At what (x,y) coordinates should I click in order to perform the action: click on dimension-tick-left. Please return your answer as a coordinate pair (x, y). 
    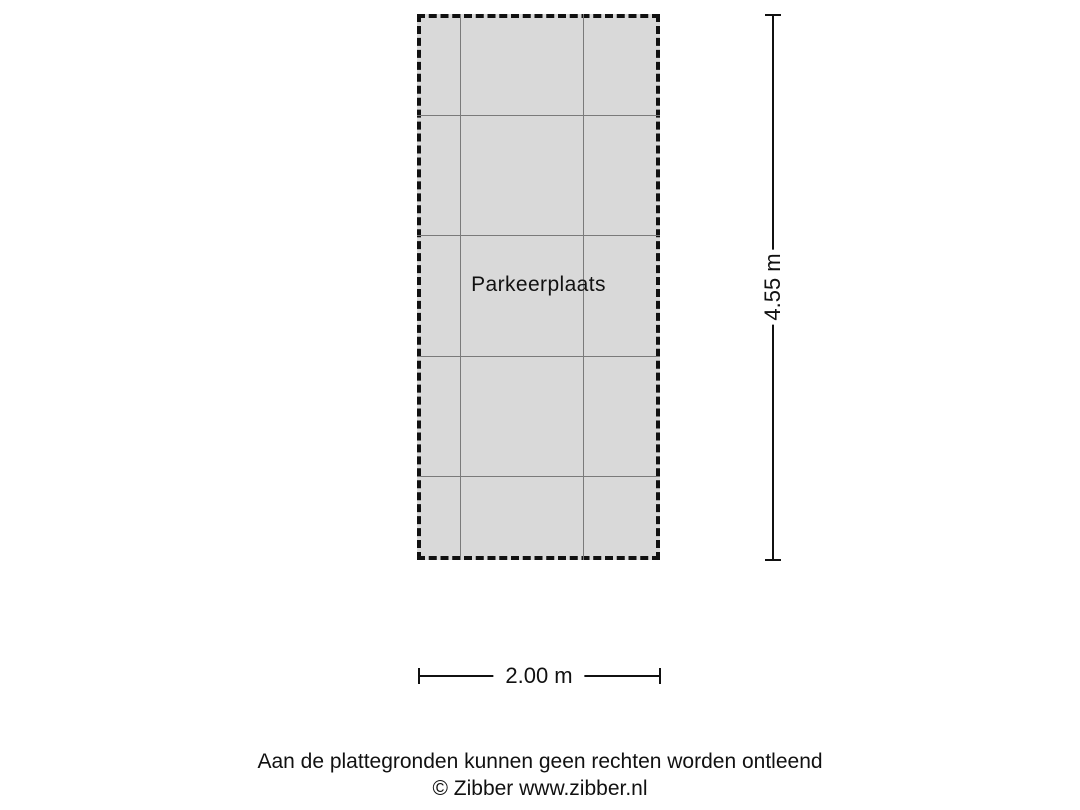
    Looking at the image, I should click on (419, 676).